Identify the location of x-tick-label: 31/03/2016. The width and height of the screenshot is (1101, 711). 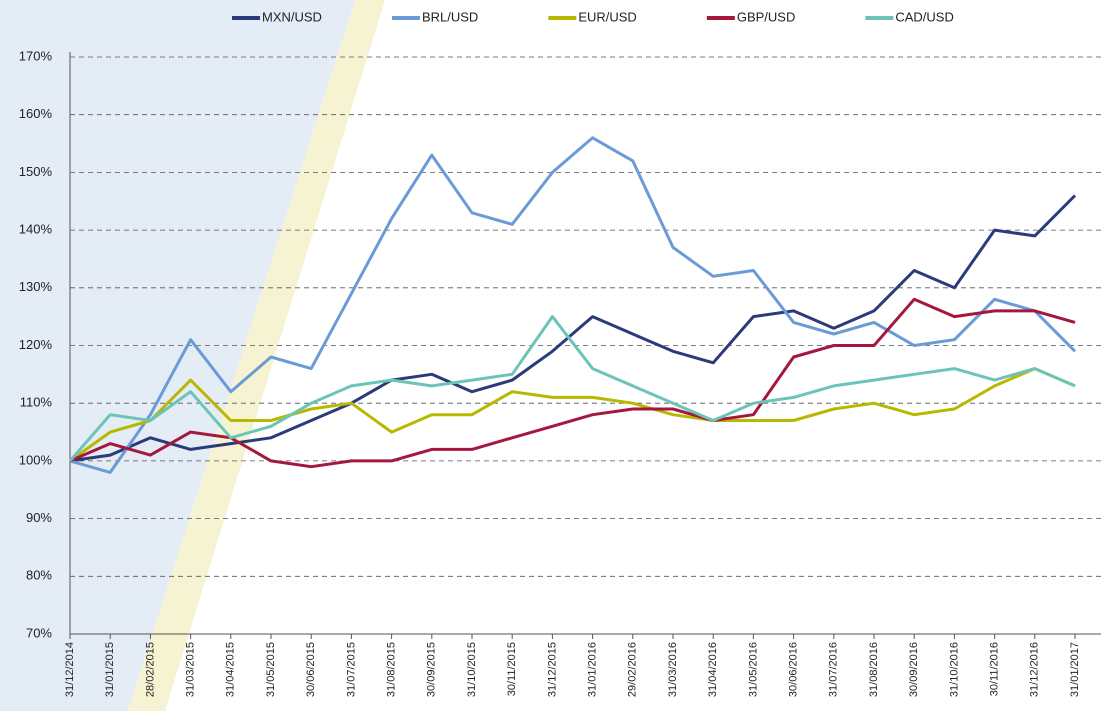
(673, 669).